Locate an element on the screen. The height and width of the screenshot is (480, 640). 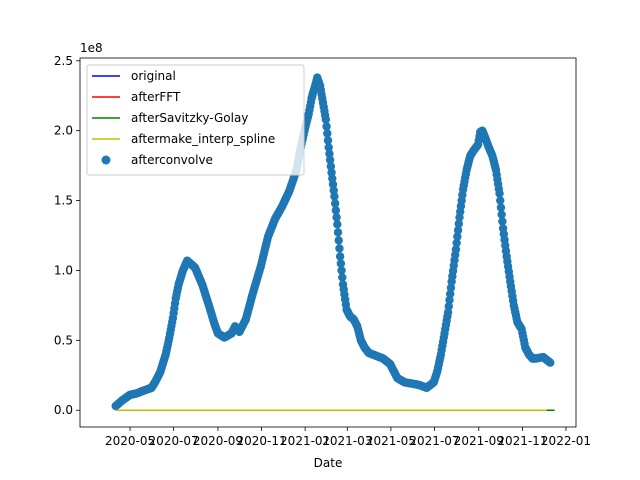
y-tick-label: 0.5 is located at coordinates (63, 340).